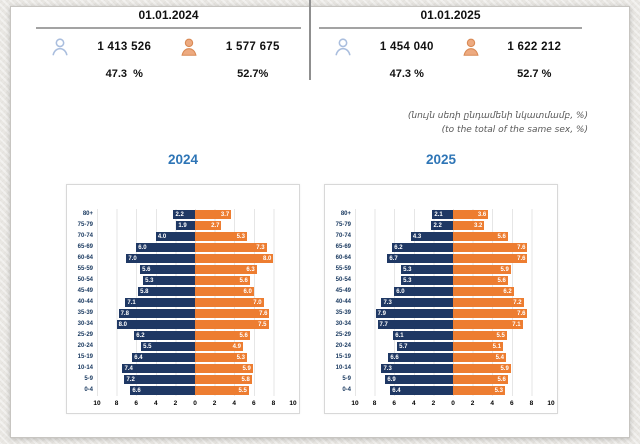  I want to click on bar-female-value: 5.6, so click(243, 336).